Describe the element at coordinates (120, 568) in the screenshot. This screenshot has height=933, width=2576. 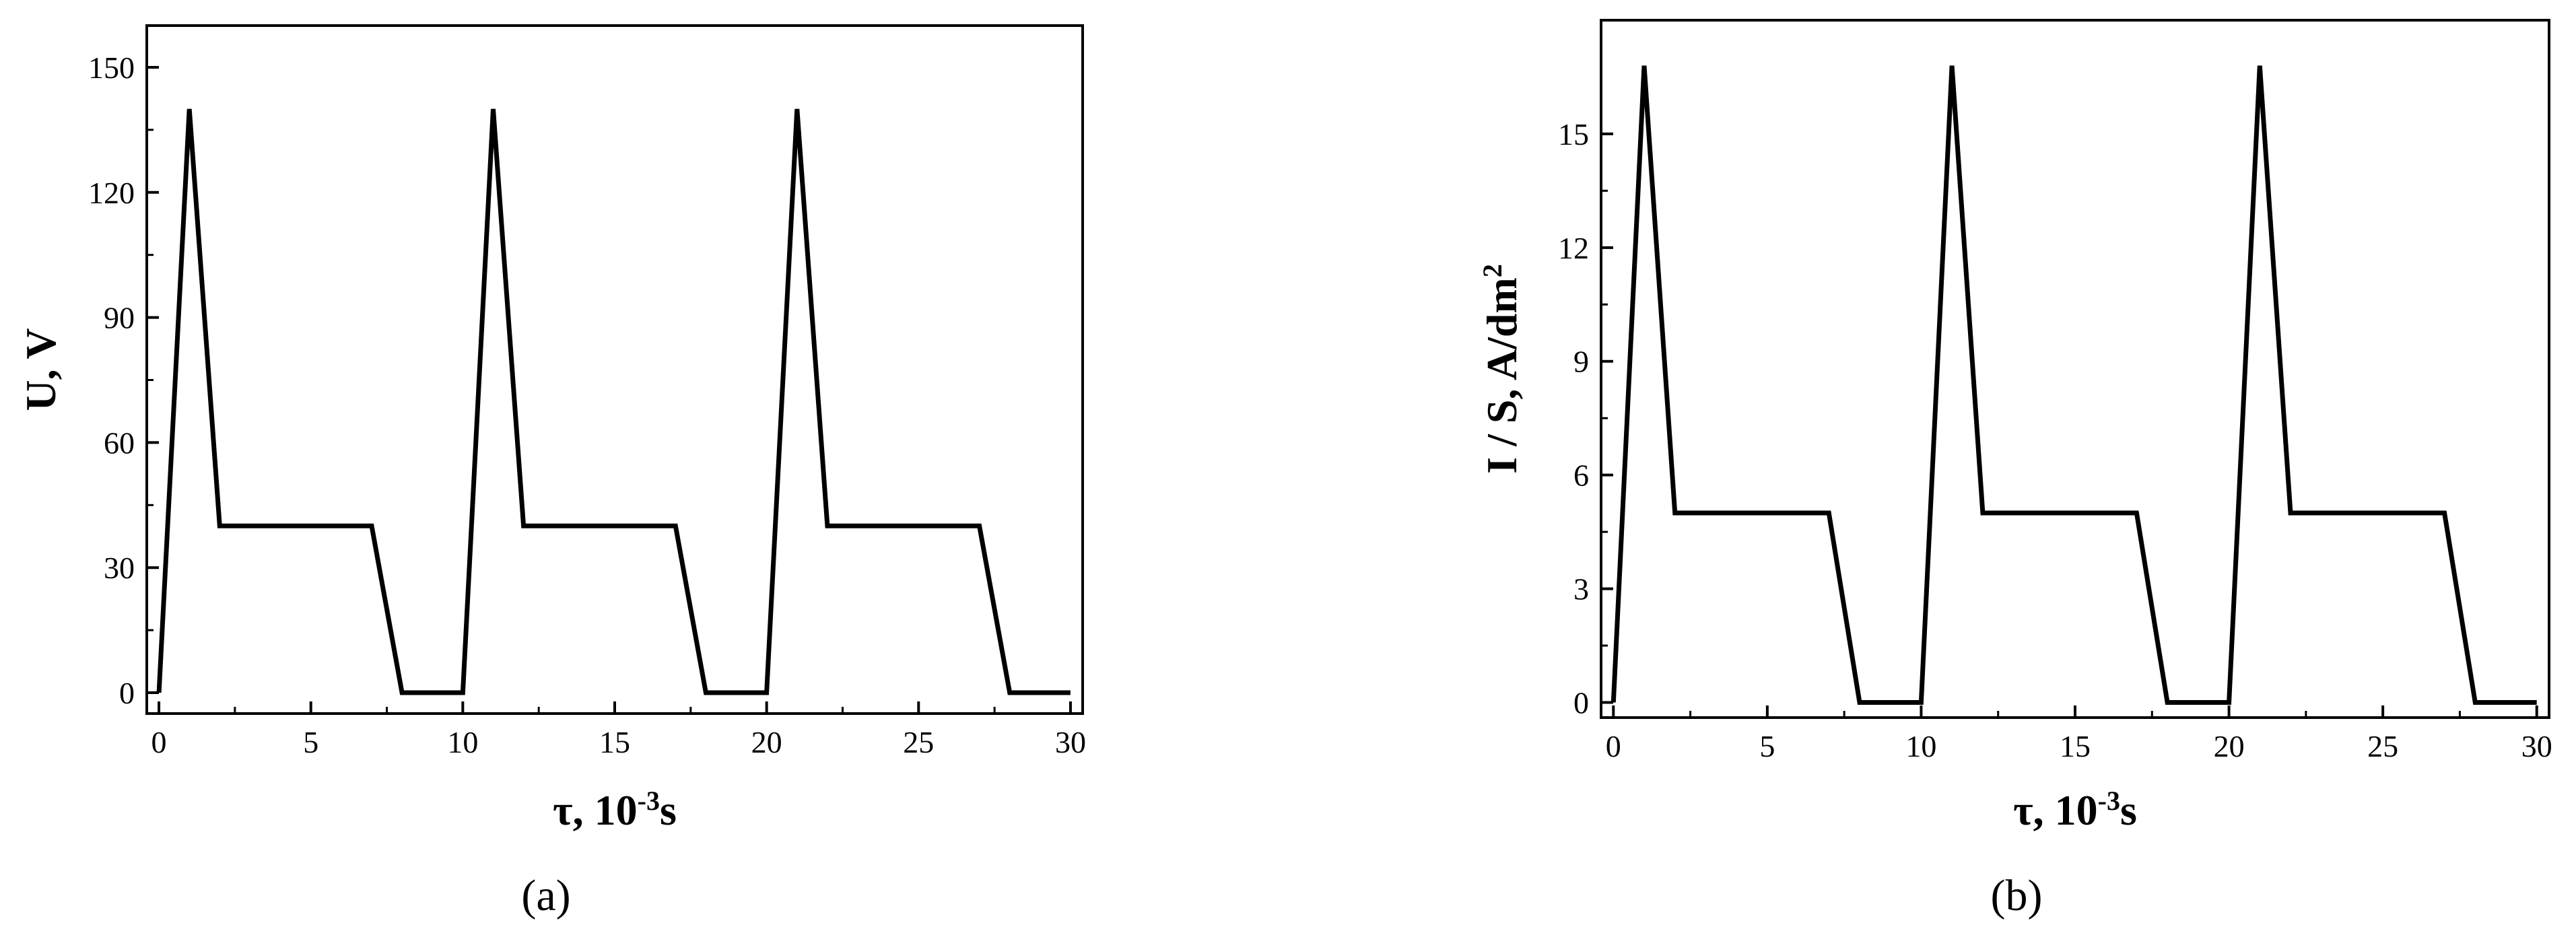
I see `y-tick-label: 30` at that location.